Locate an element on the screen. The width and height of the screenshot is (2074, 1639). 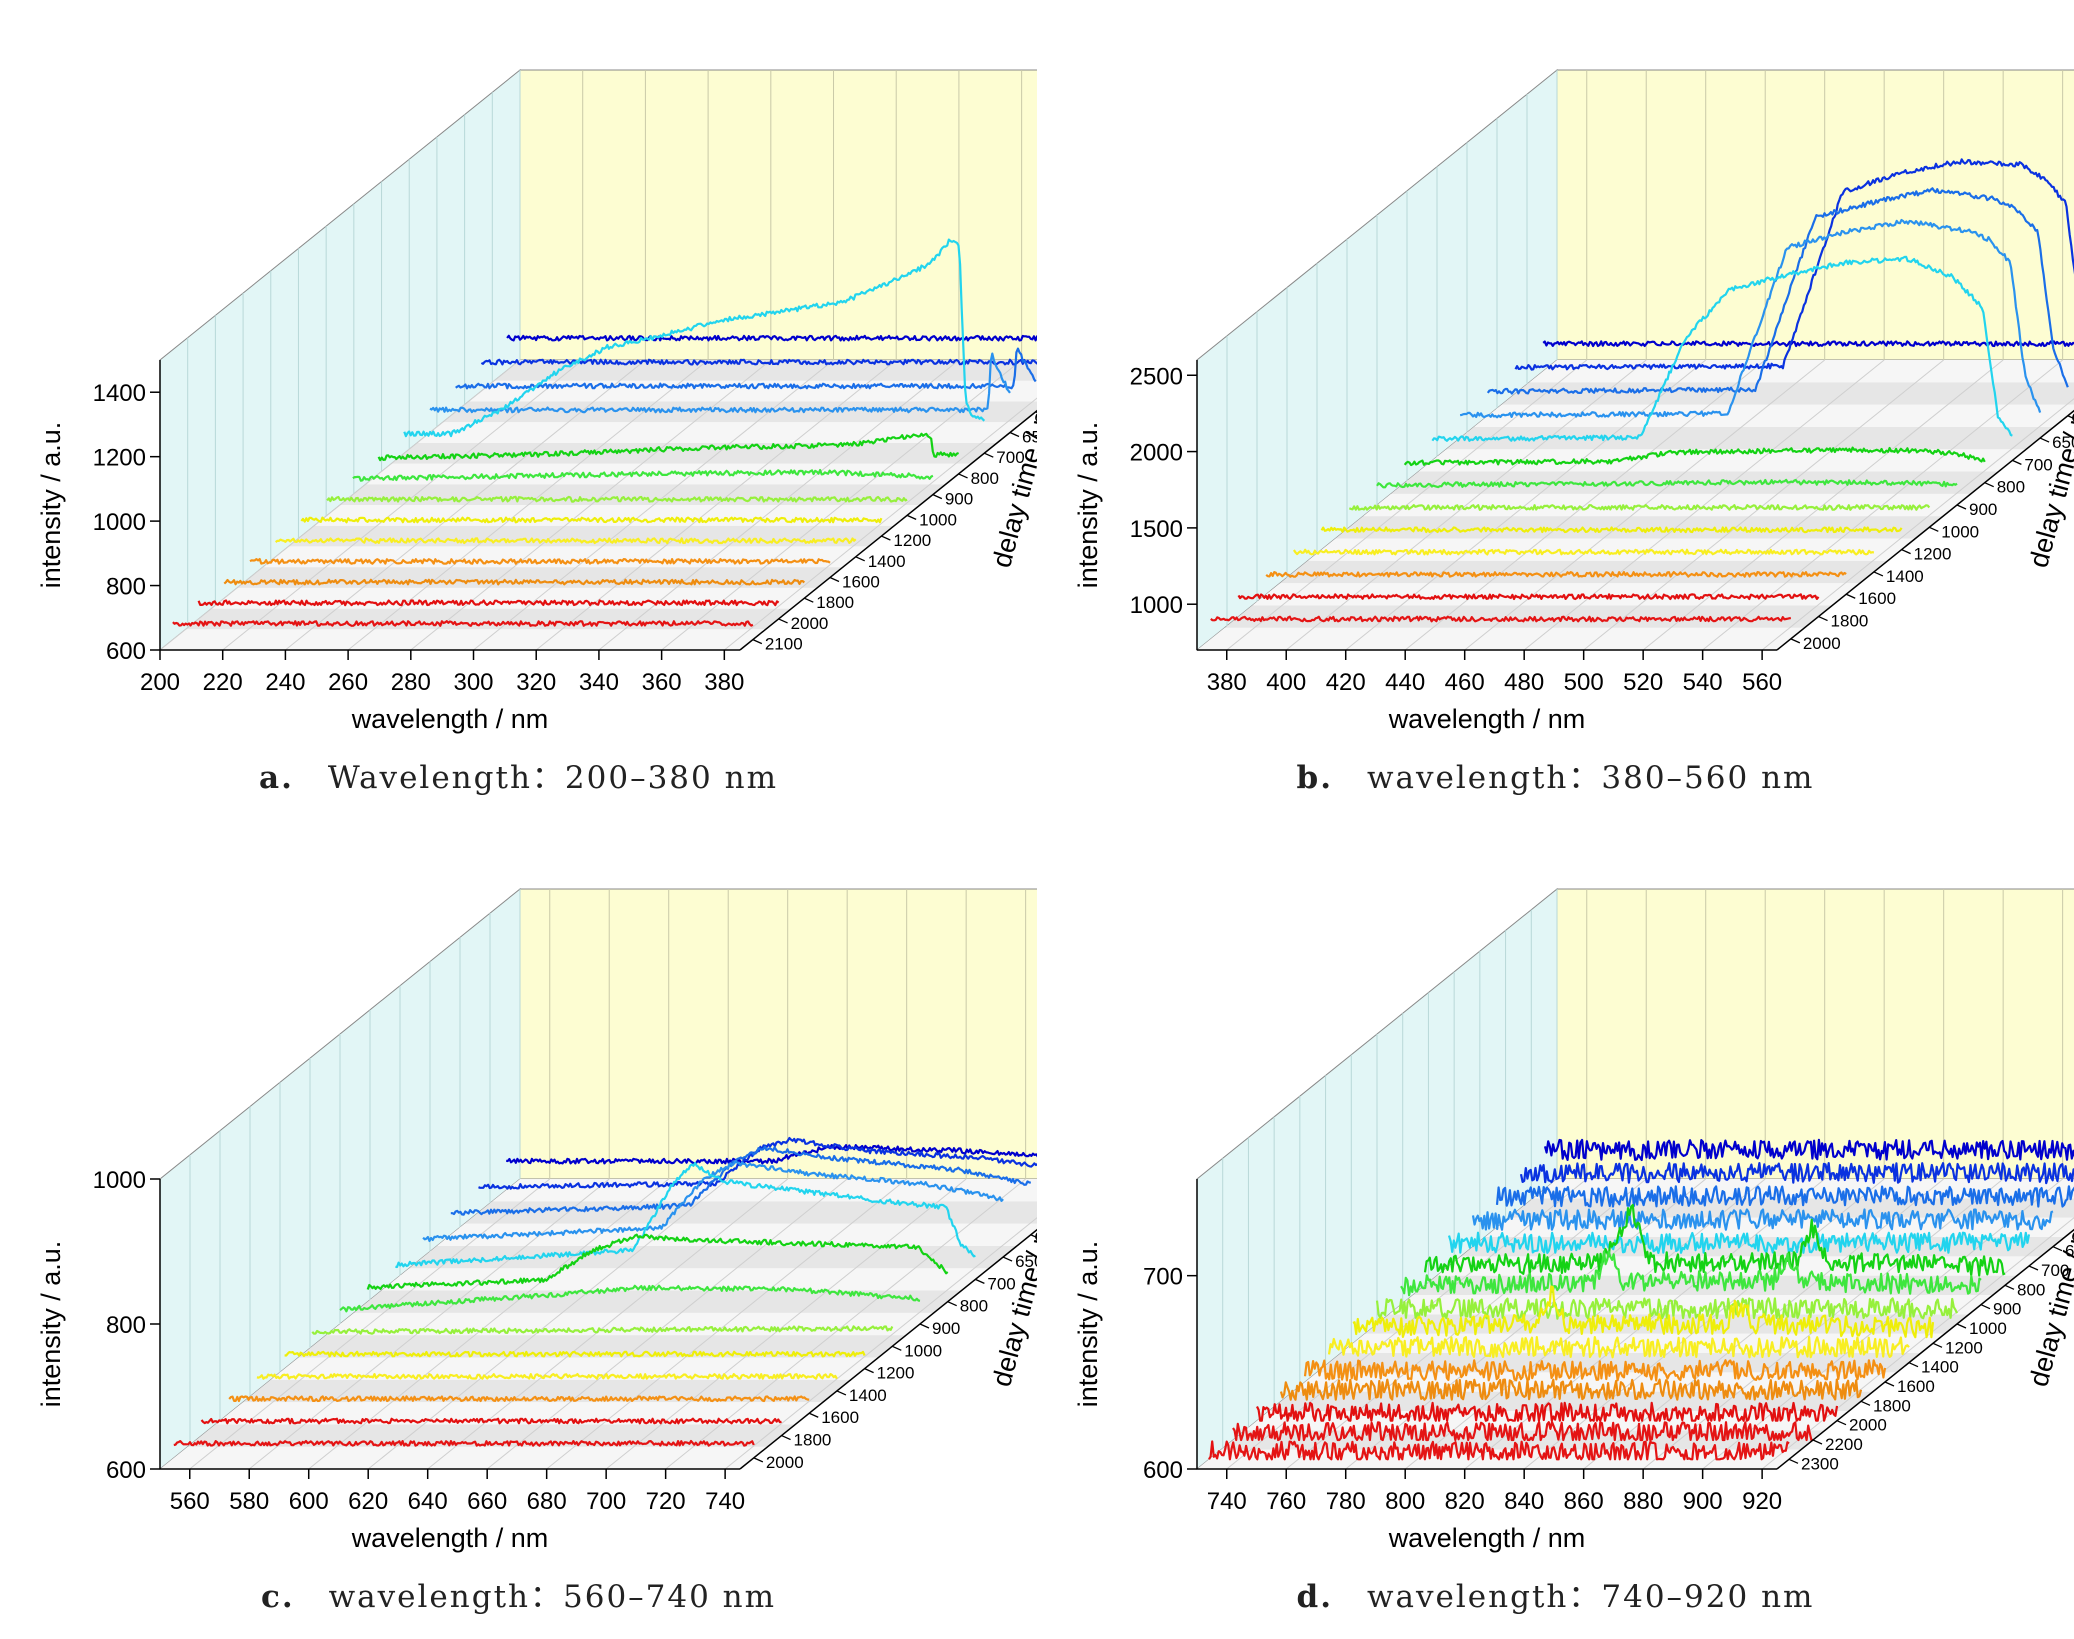
x-tick-label: 520 is located at coordinates (1643, 682).